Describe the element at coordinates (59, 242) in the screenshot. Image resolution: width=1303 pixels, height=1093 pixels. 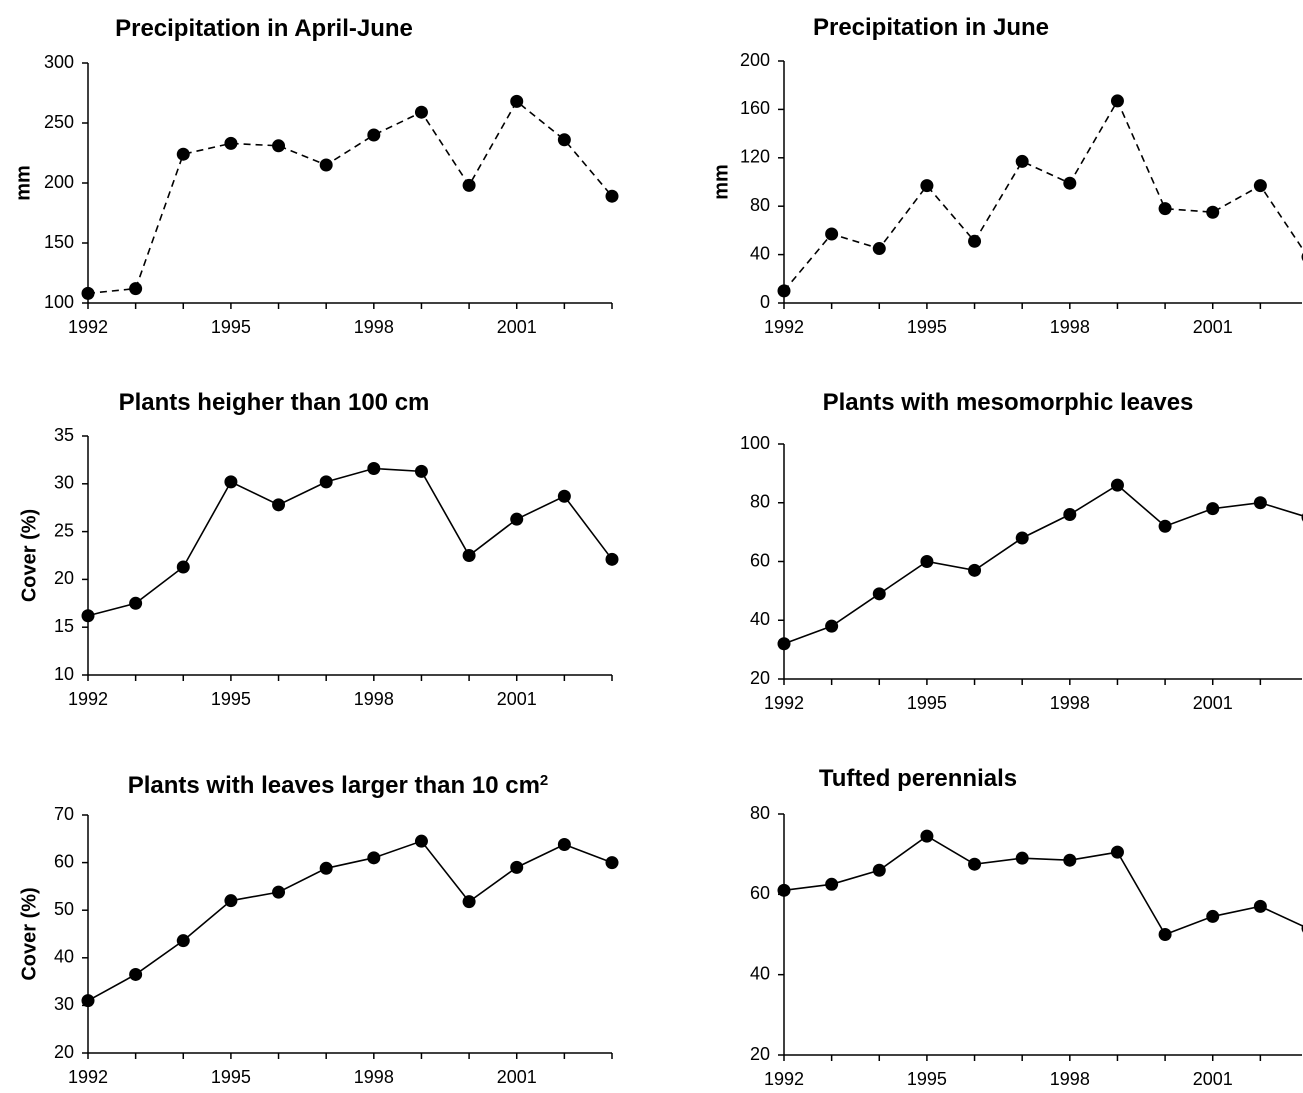
I see `y-tick-label: 150` at that location.